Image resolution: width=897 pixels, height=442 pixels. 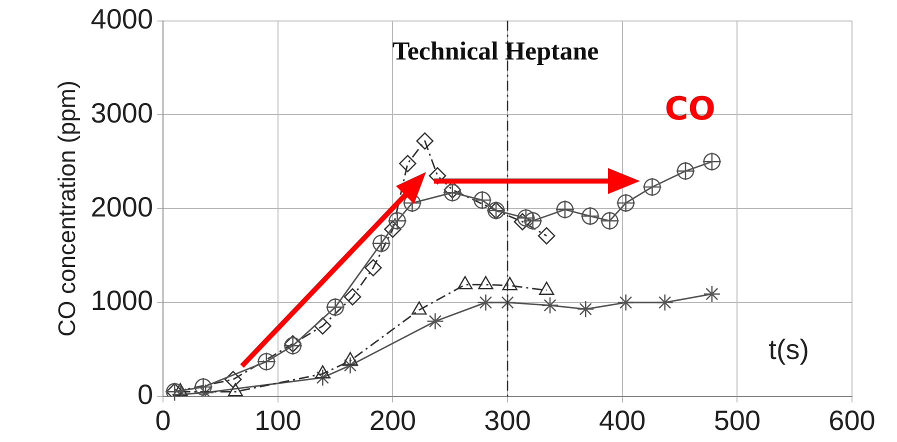 What do you see at coordinates (852, 420) in the screenshot?
I see `x-tick-label: 600` at bounding box center [852, 420].